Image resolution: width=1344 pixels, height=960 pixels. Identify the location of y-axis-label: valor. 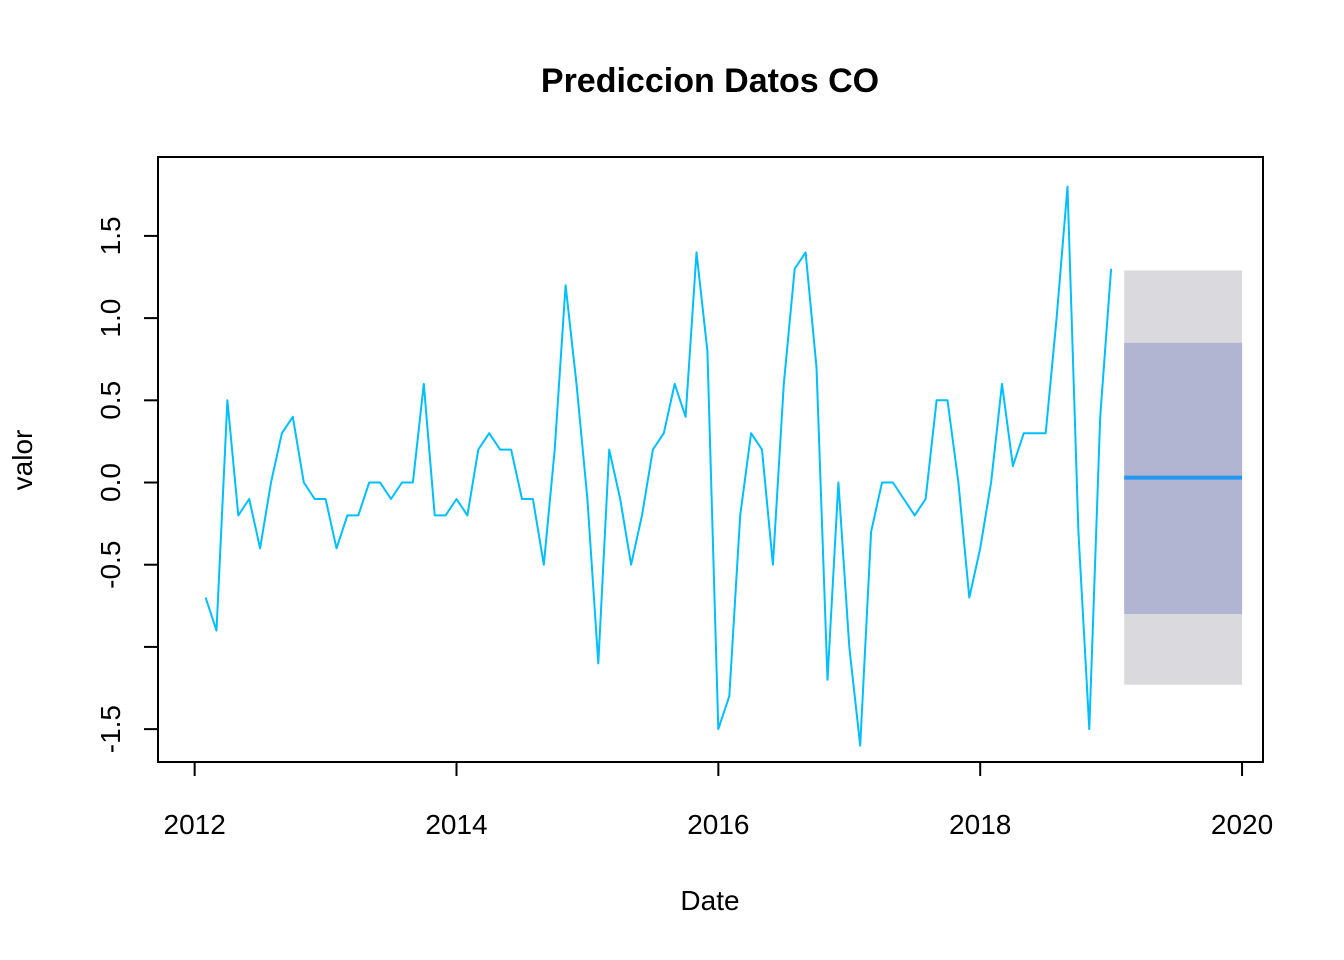
(22, 460).